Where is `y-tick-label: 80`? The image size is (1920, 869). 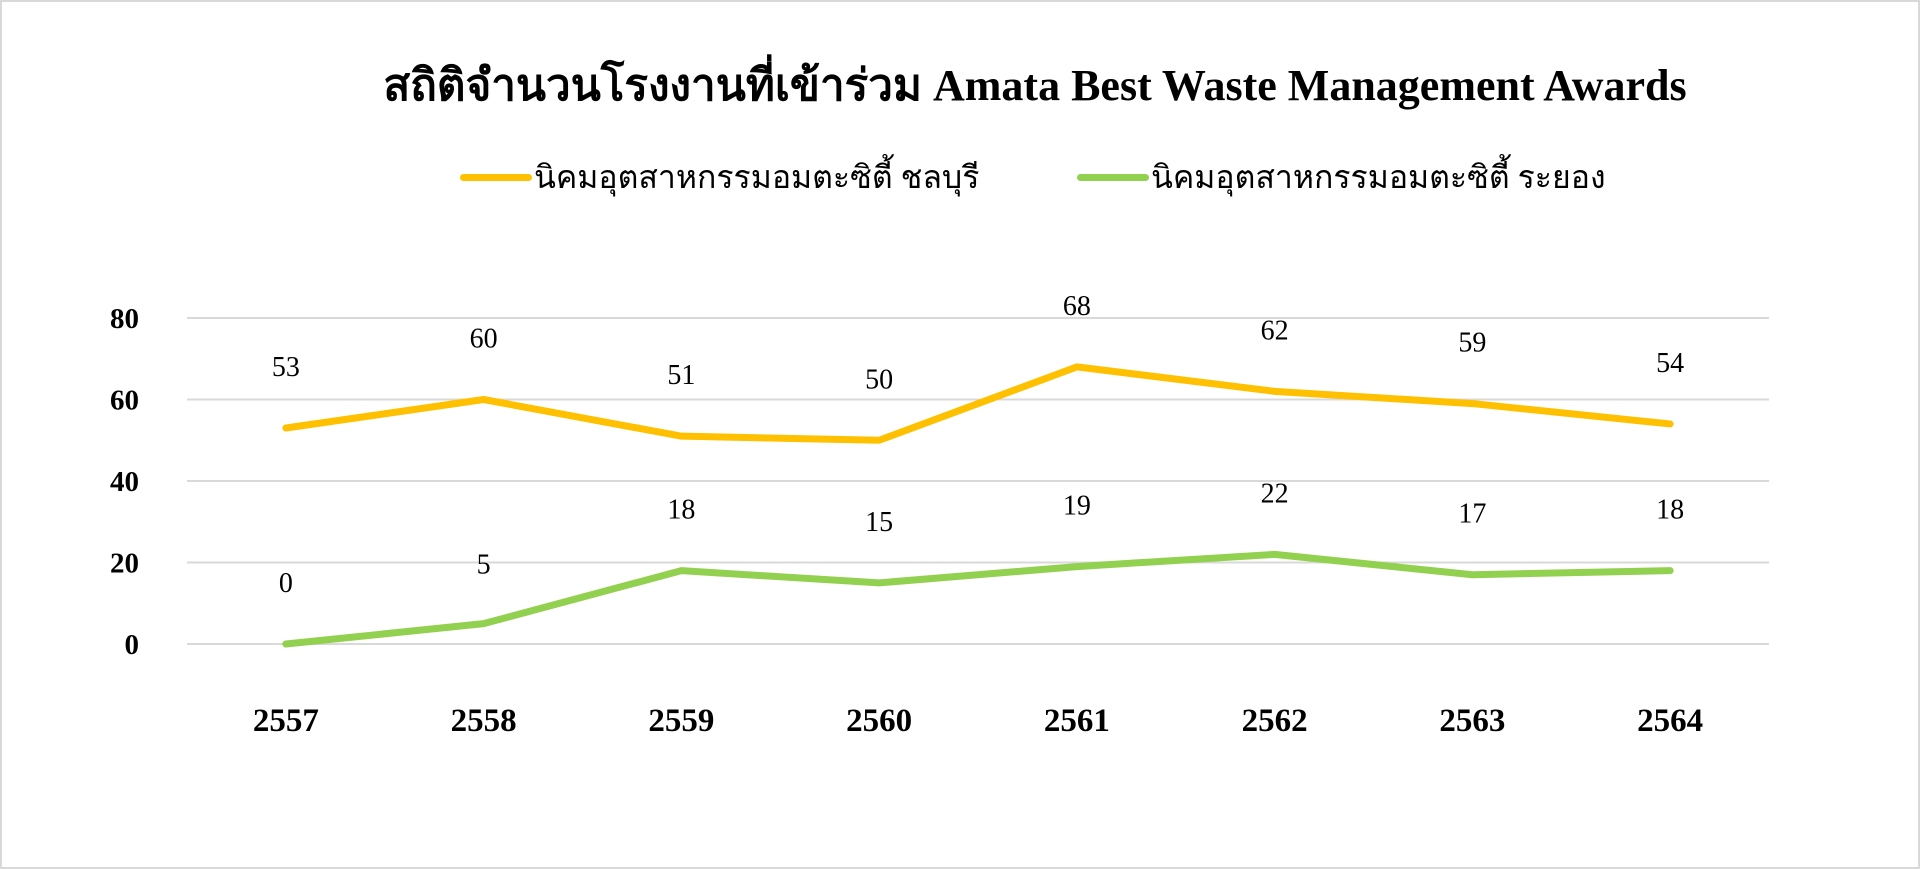
y-tick-label: 80 is located at coordinates (124, 319).